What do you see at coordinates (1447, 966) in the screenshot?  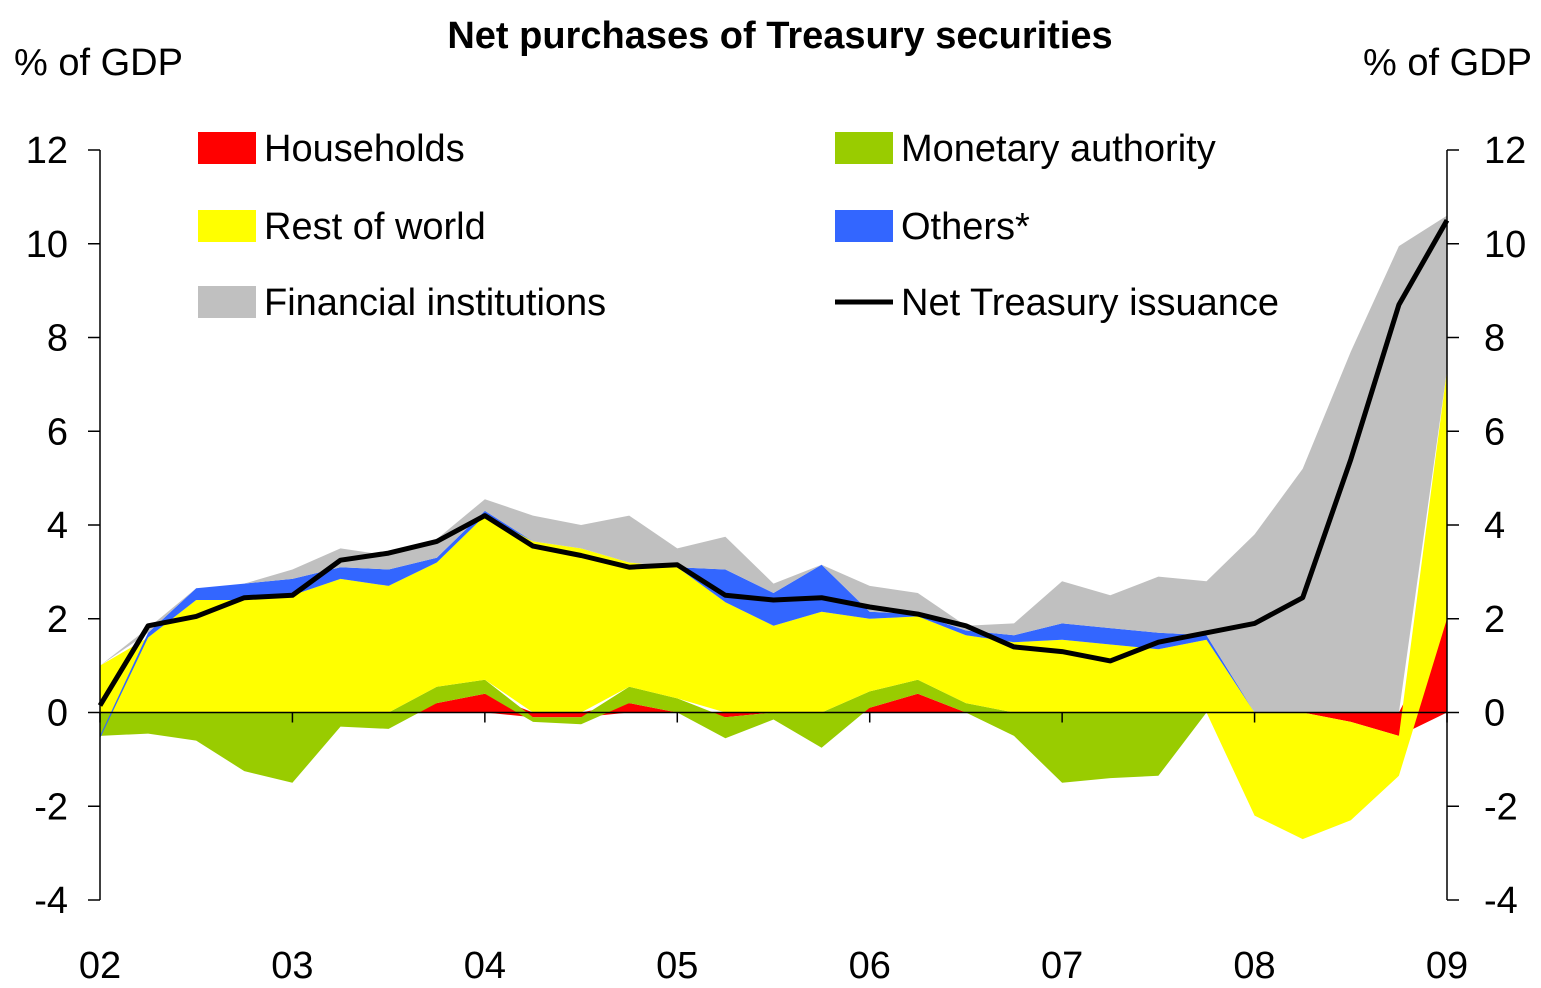 I see `x-tick-label: 09` at bounding box center [1447, 966].